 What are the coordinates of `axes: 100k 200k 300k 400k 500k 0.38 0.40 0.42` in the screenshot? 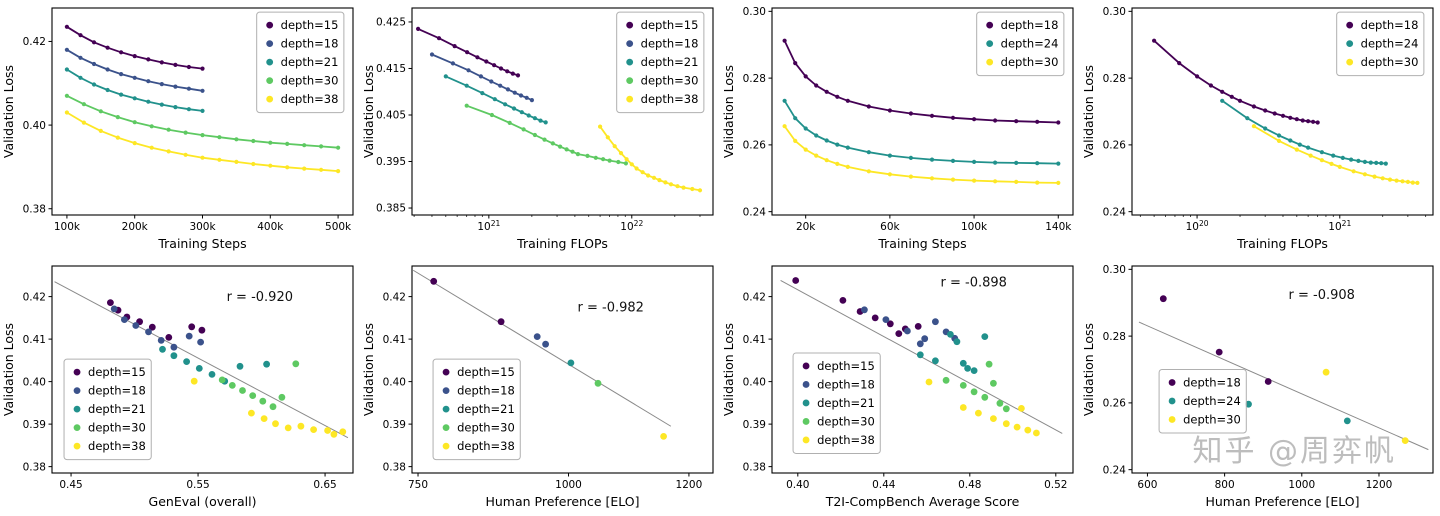 It's located at (188, 120).